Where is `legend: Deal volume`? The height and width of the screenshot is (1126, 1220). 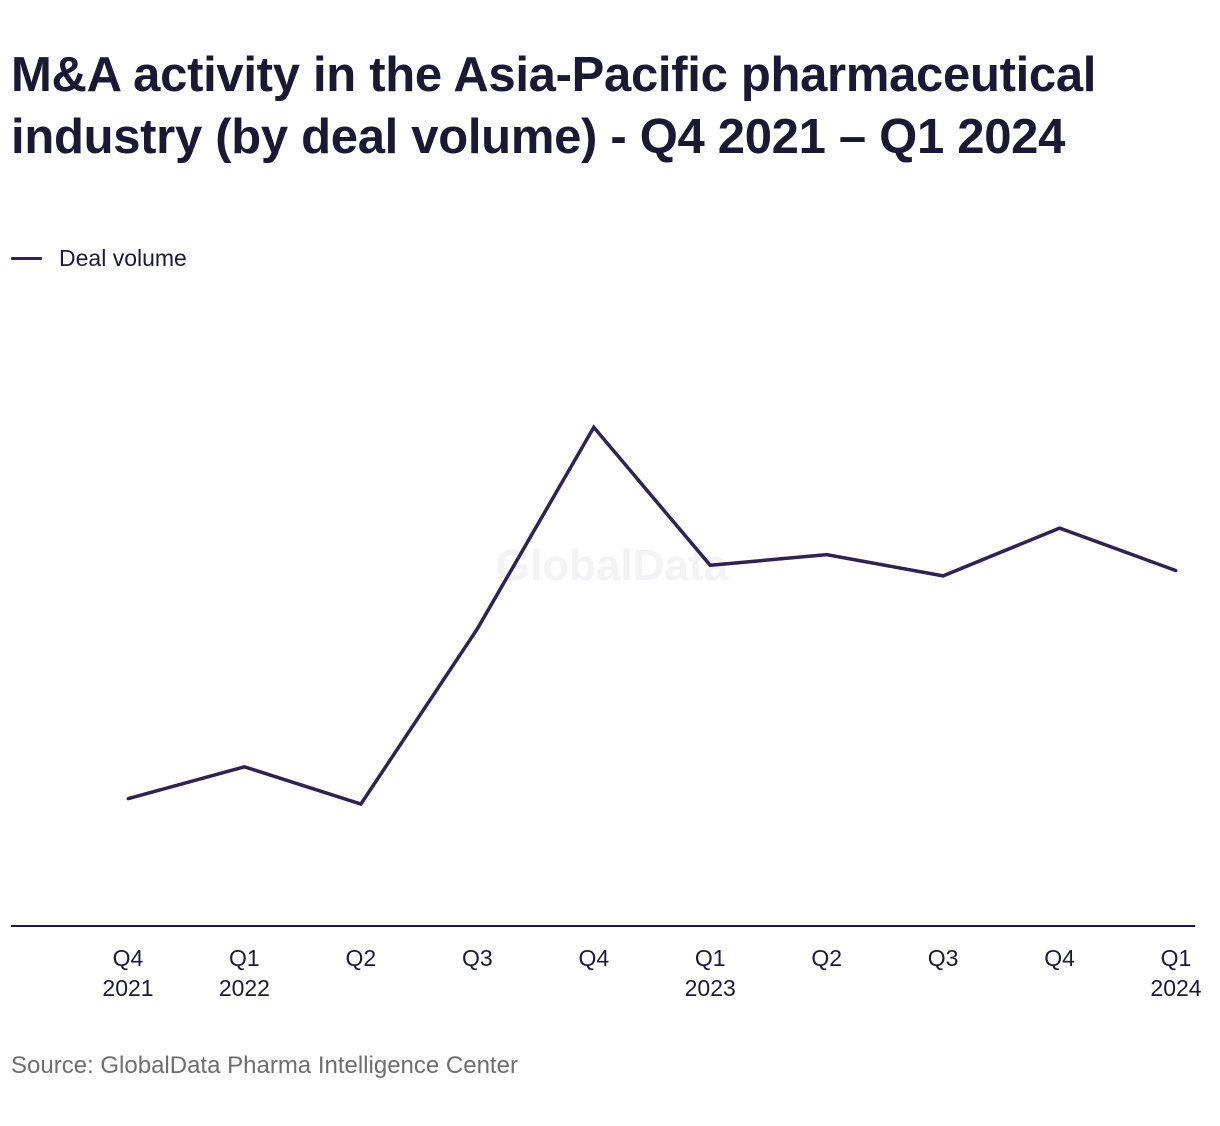
legend: Deal volume is located at coordinates (99, 258).